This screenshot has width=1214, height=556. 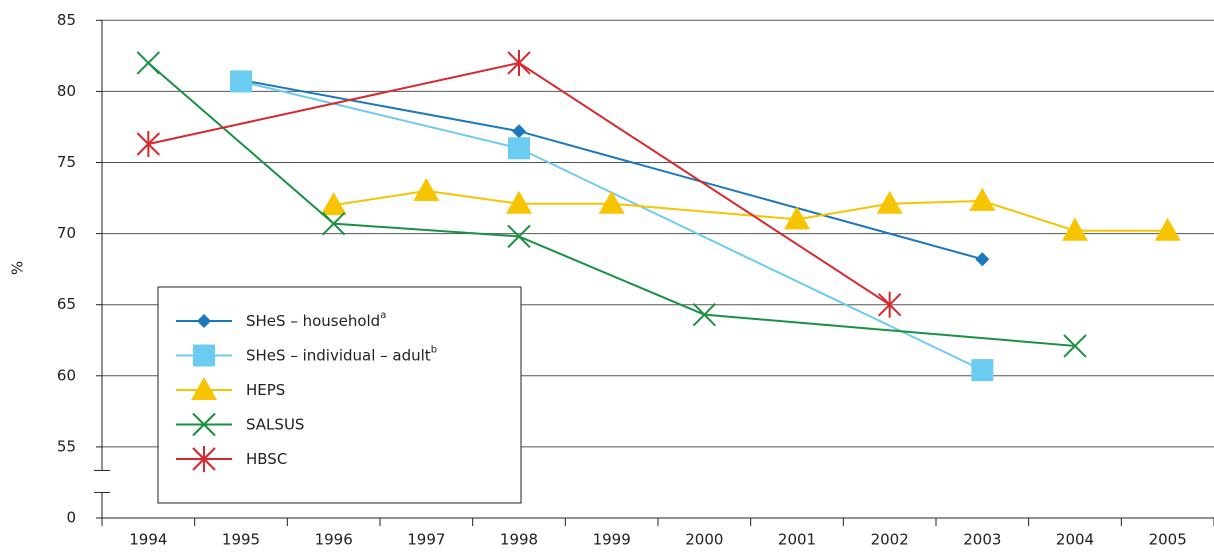 What do you see at coordinates (982, 540) in the screenshot?
I see `x-tick-label: 2003` at bounding box center [982, 540].